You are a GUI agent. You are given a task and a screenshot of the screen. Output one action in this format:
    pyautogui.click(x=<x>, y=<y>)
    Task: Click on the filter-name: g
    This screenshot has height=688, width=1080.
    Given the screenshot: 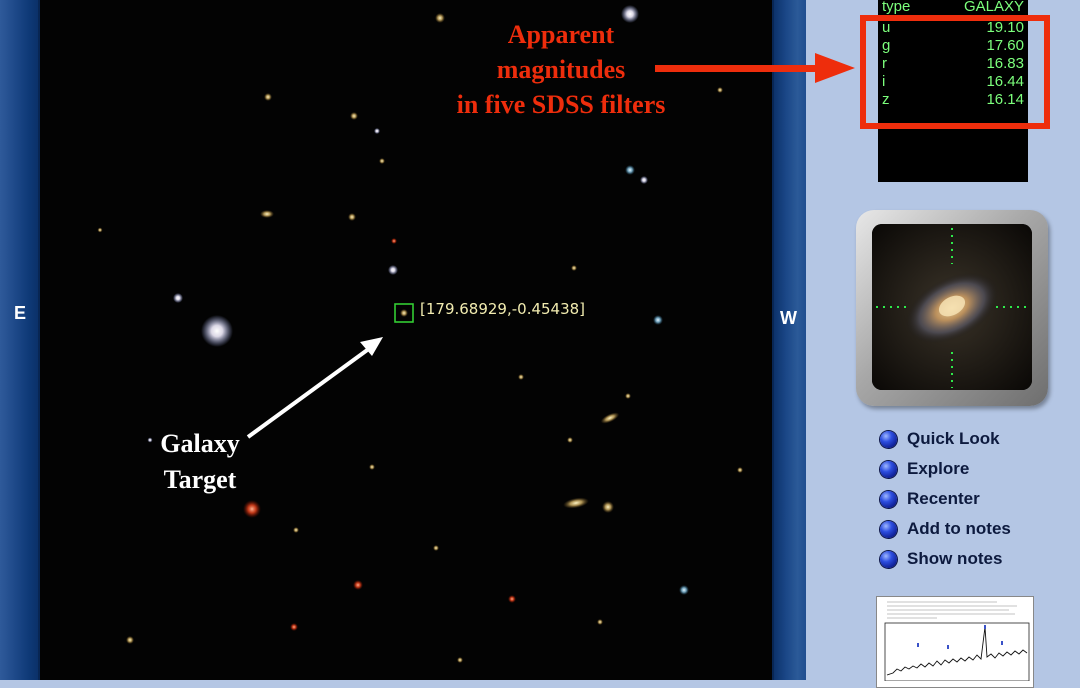 What is the action you would take?
    pyautogui.click(x=886, y=45)
    